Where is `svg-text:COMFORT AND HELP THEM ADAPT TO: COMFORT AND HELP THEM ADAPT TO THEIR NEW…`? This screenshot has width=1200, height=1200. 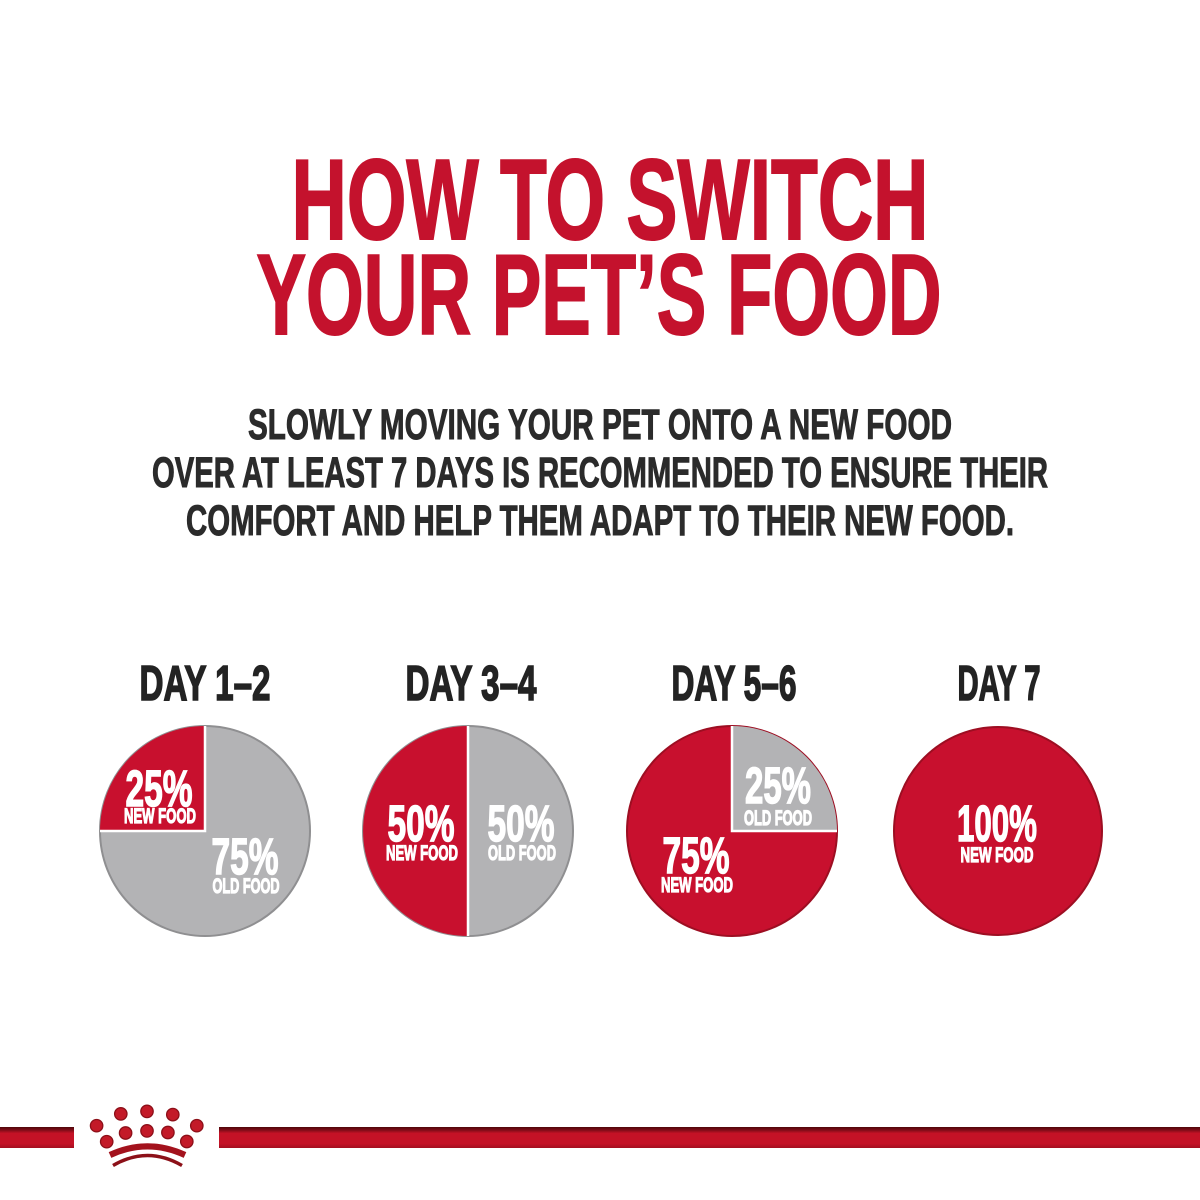
svg-text:COMFORT AND HELP THEM ADAPT TO: COMFORT AND HELP THEM ADAPT TO THEIR NEW… is located at coordinates (600, 521).